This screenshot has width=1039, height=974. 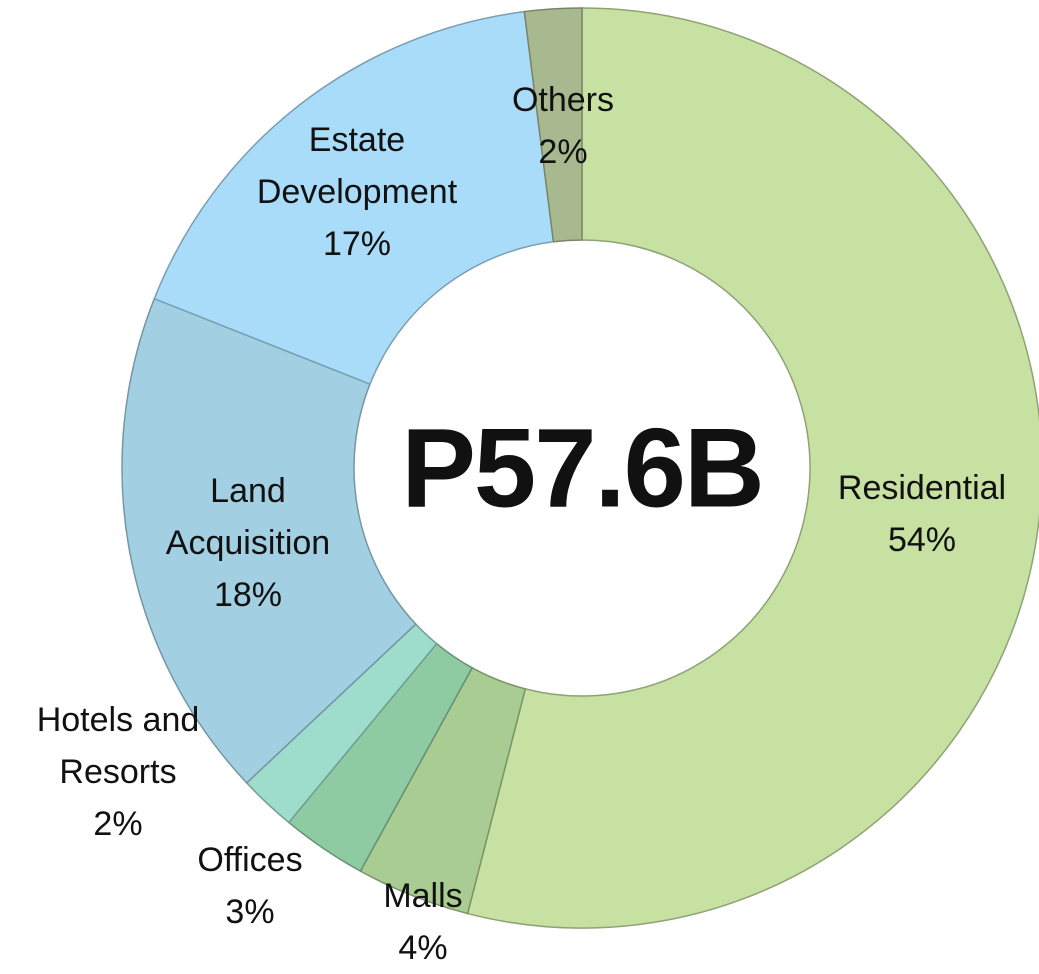 What do you see at coordinates (118, 746) in the screenshot?
I see `category-label: Hotels and Resorts` at bounding box center [118, 746].